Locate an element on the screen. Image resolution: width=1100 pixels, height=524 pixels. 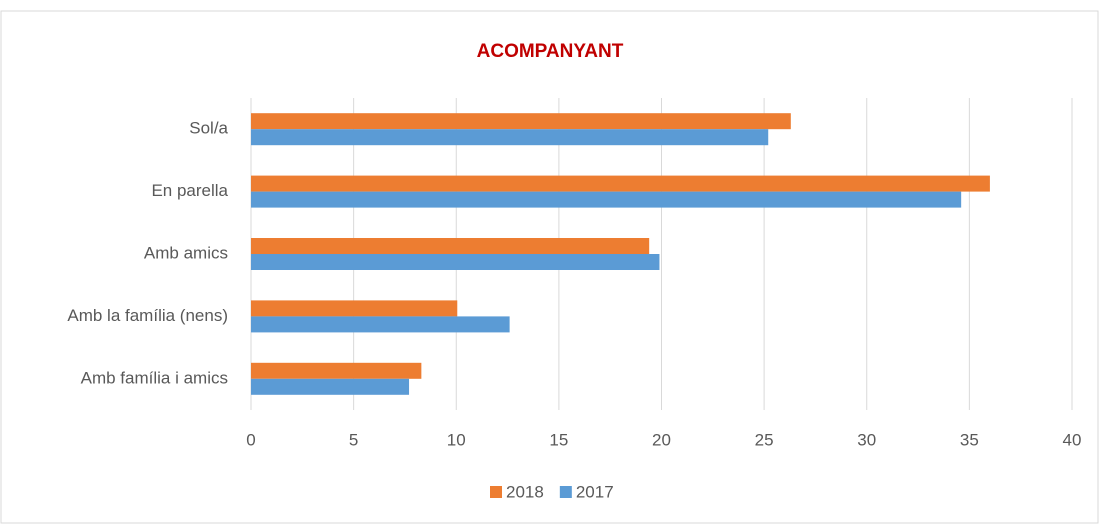
x-tick-label: 25 is located at coordinates (764, 439).